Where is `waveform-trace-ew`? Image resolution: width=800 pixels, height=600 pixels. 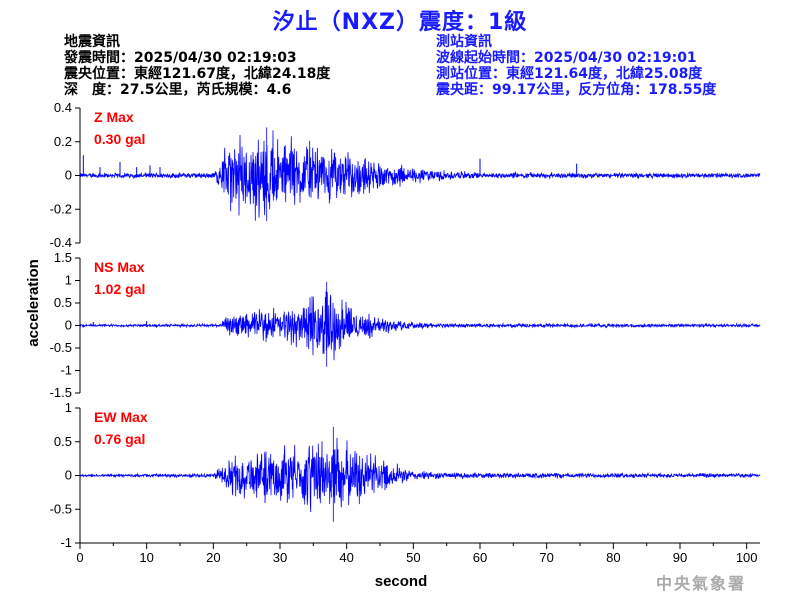
waveform-trace-ew is located at coordinates (420, 474).